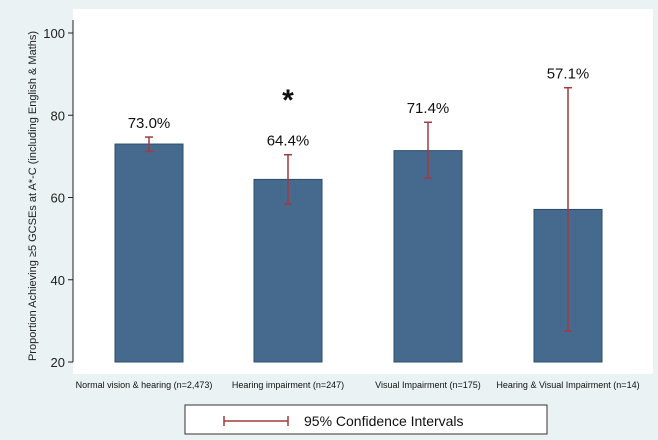 The height and width of the screenshot is (440, 658). Describe the element at coordinates (568, 74) in the screenshot. I see `value-label-3: 57.1%` at that location.